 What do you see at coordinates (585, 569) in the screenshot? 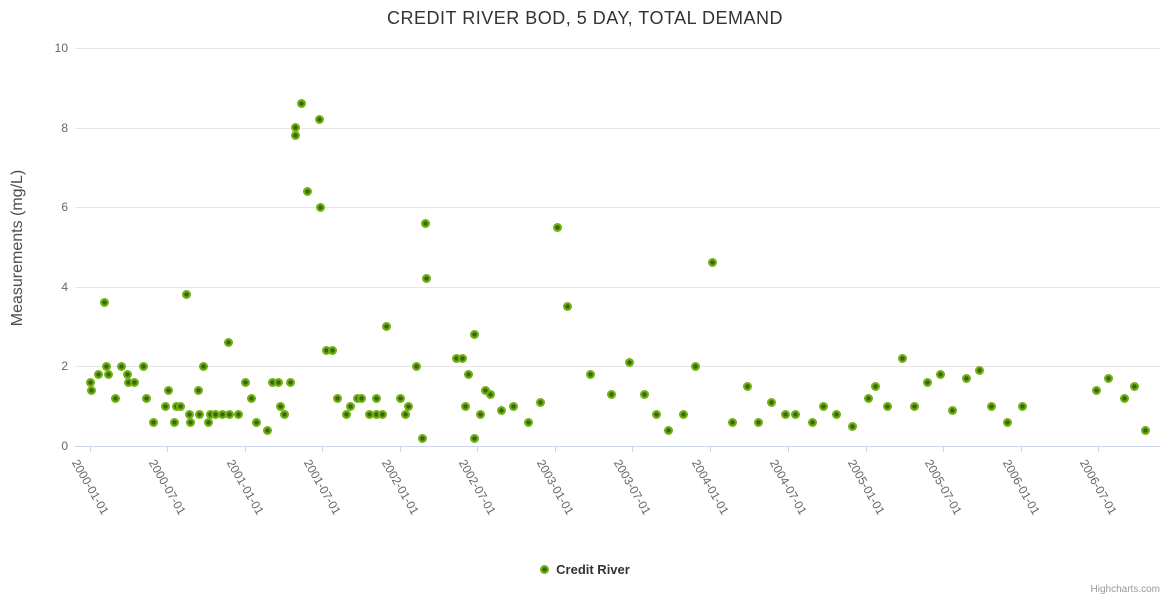
I see `legend-item-credit-river: Credit River` at bounding box center [585, 569].